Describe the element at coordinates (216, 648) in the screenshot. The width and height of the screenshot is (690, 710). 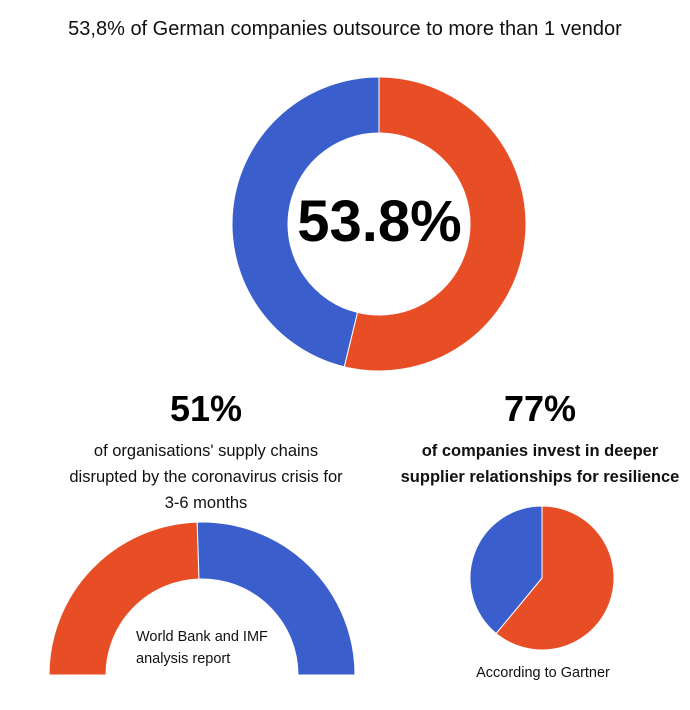
I see `stat-left-source: World Bank and IMF analysis report` at that location.